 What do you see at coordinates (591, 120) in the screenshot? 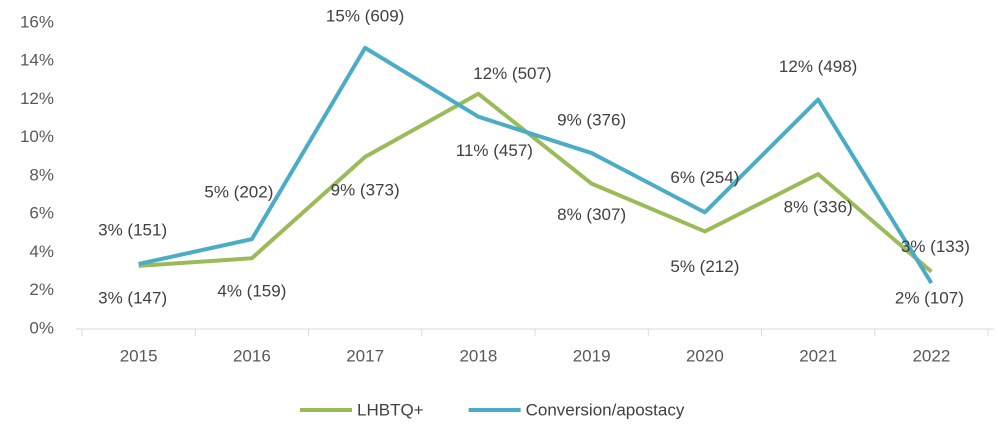
I see `data-label: 9% (376)` at bounding box center [591, 120].